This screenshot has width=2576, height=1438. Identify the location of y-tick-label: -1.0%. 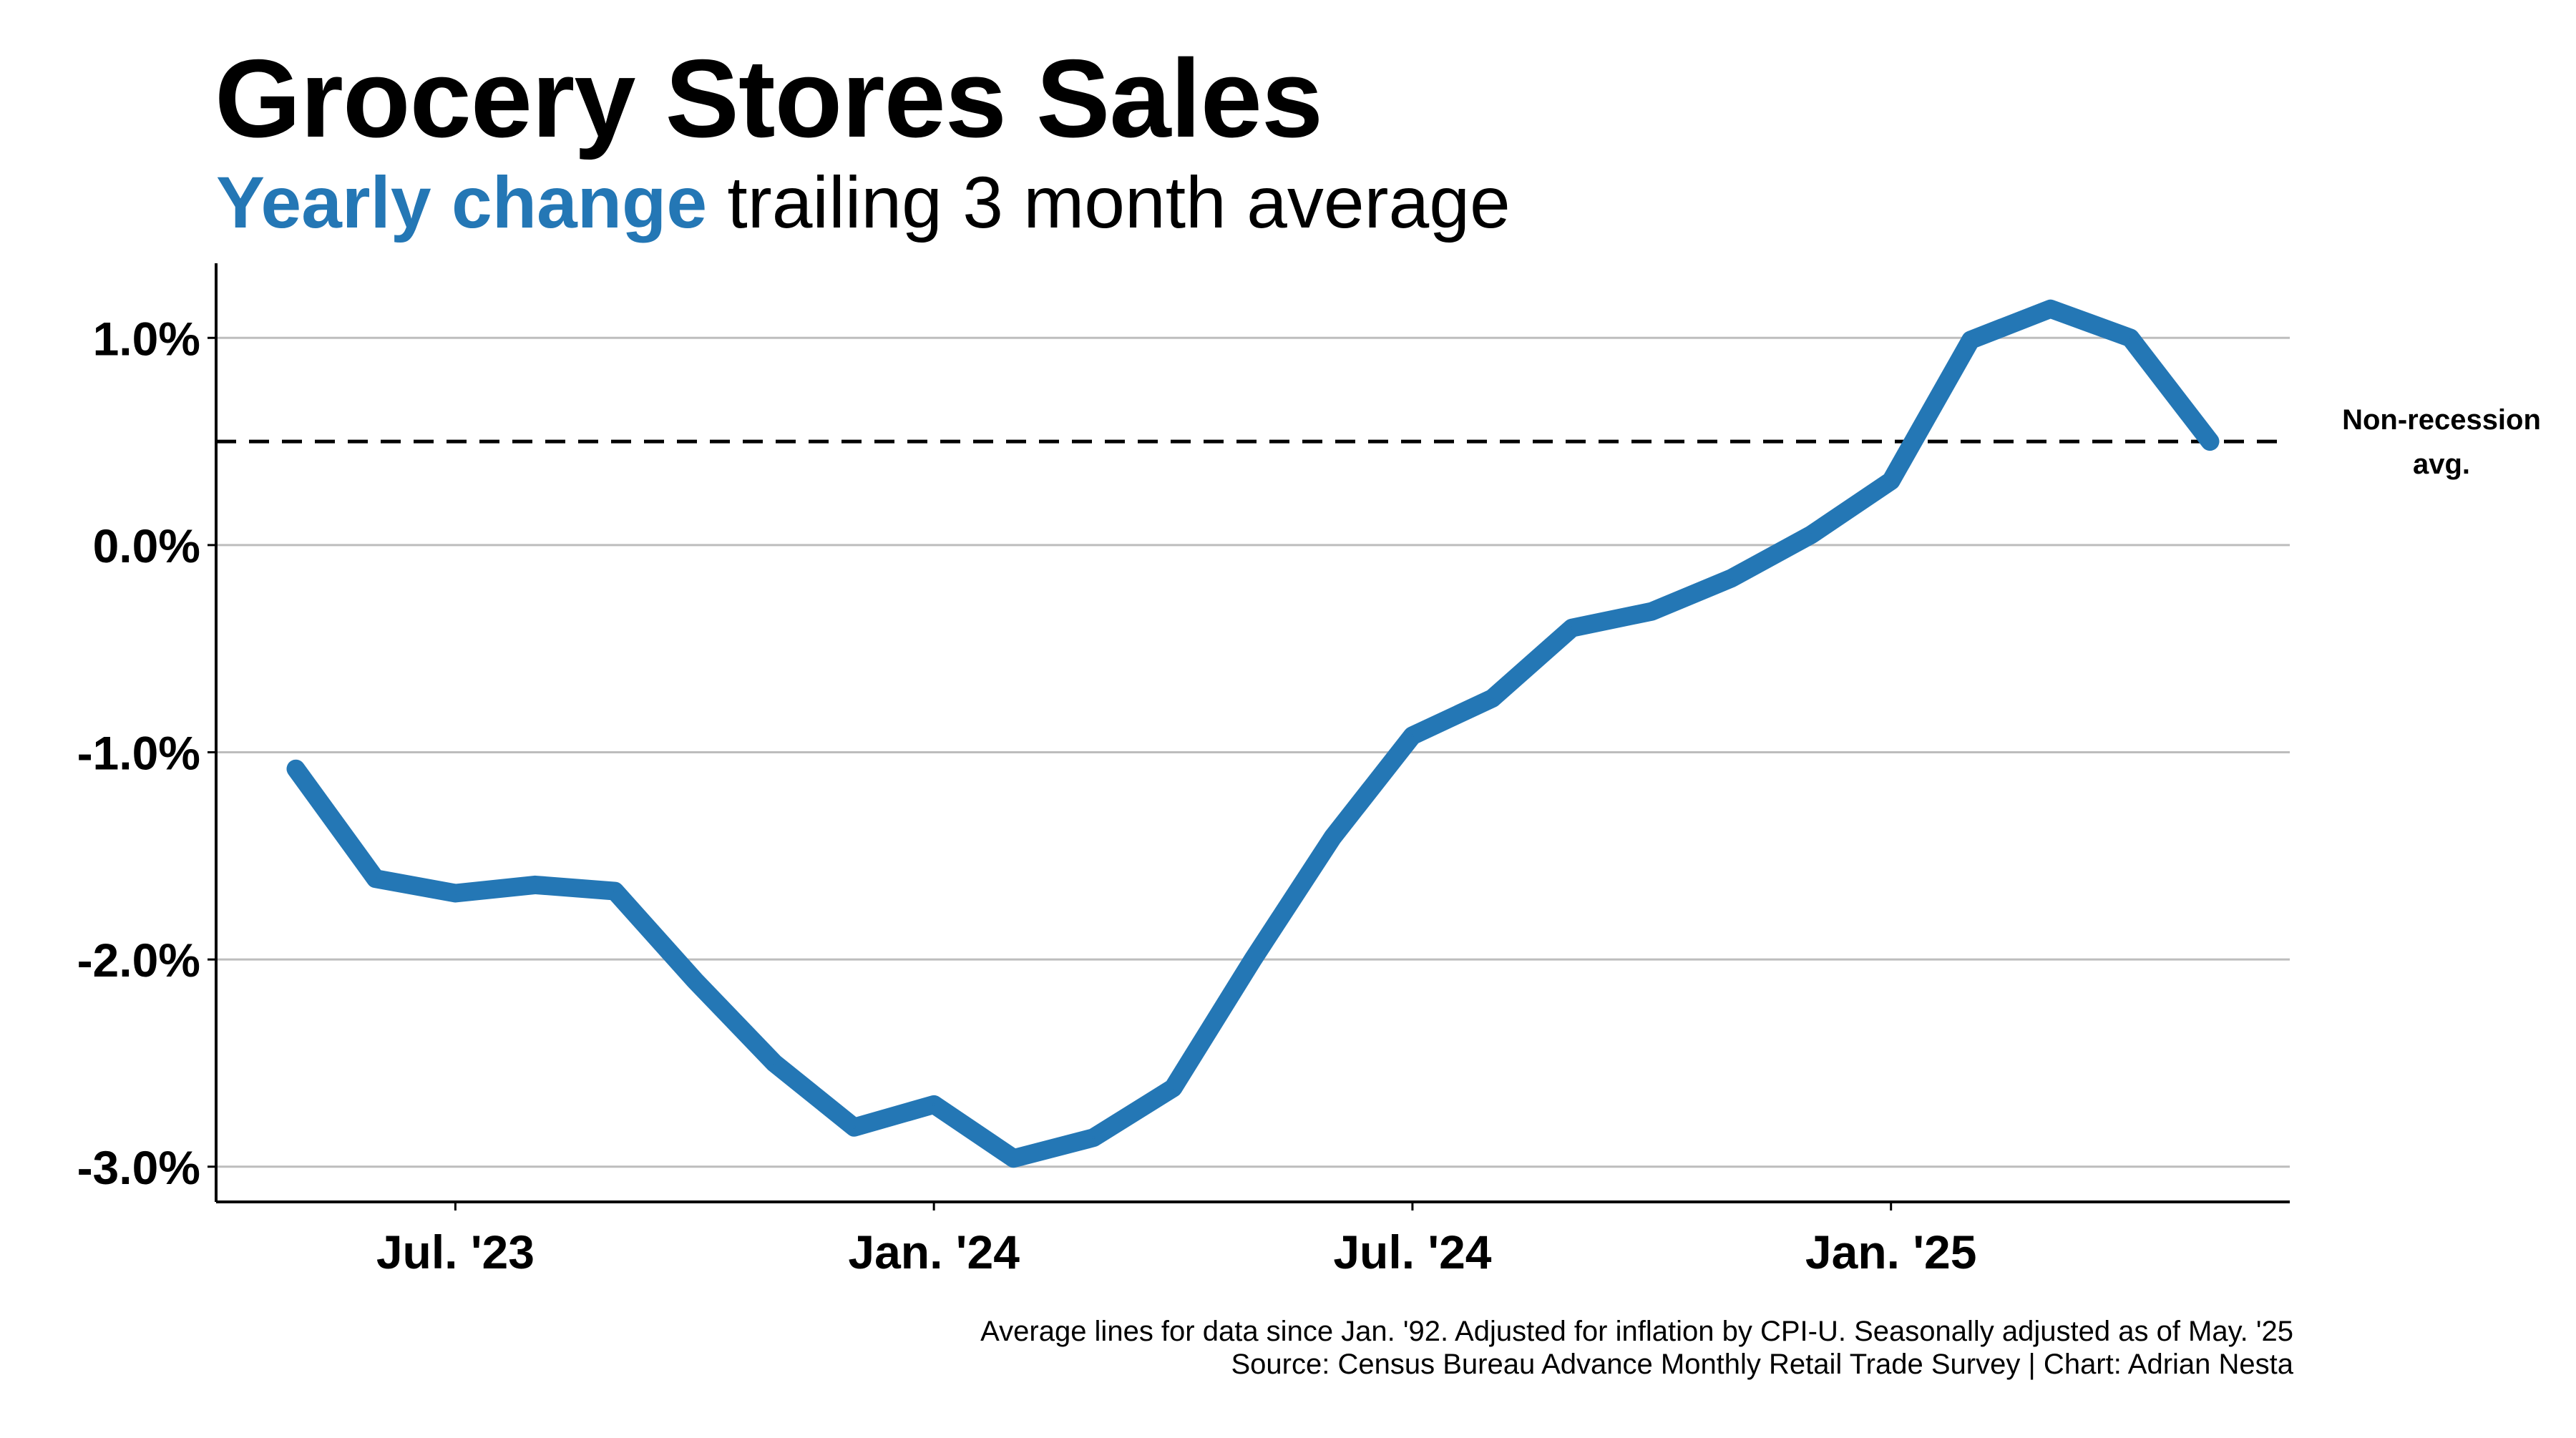
(138, 753).